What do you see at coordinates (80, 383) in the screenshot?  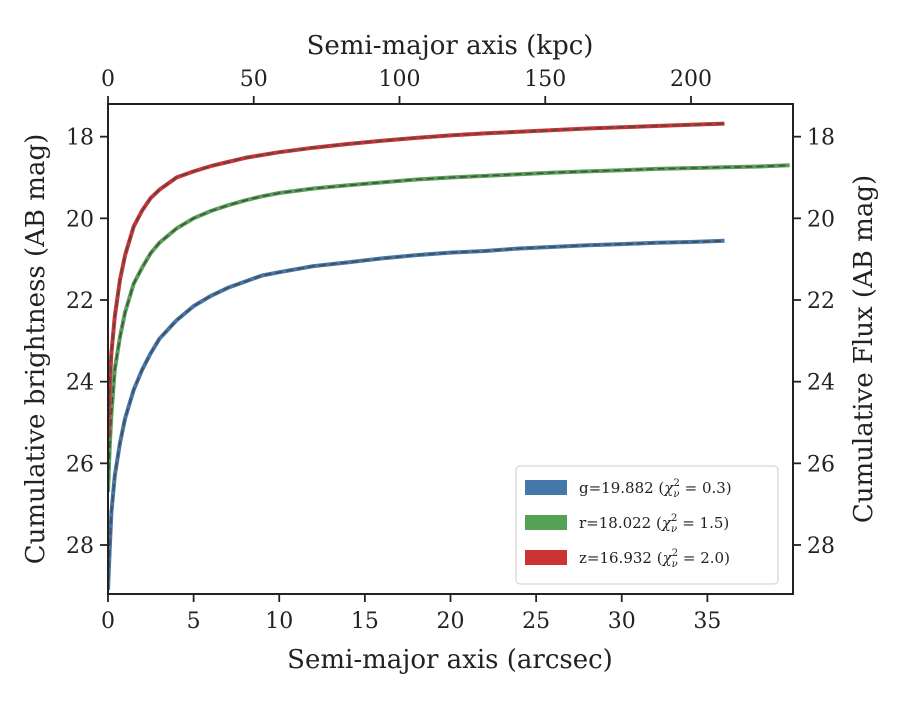 I see `y-tick-label: 24` at bounding box center [80, 383].